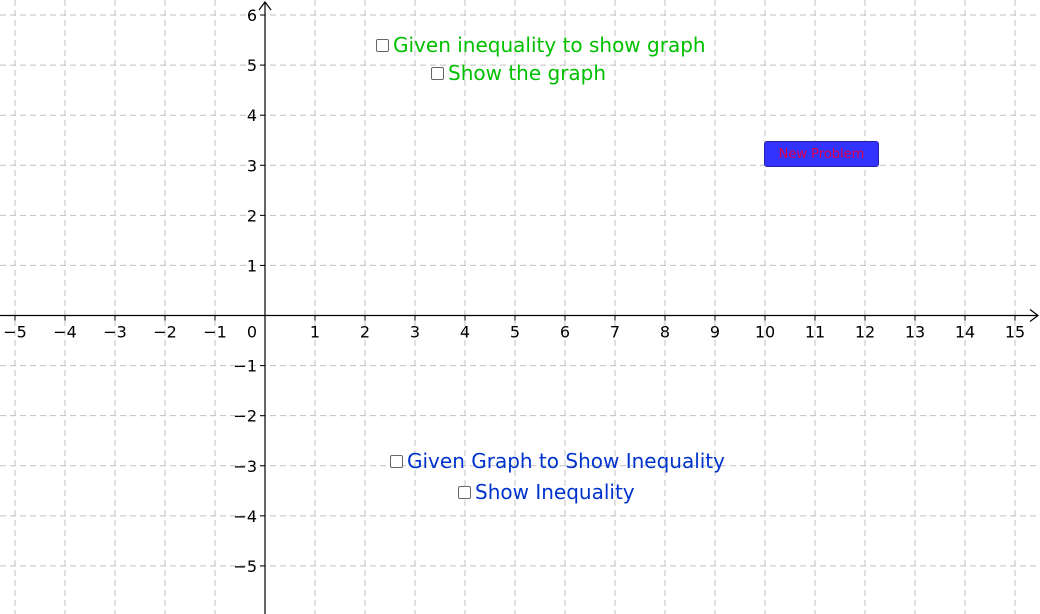 This screenshot has height=614, width=1040. I want to click on y-tick-label: 1, so click(252, 265).